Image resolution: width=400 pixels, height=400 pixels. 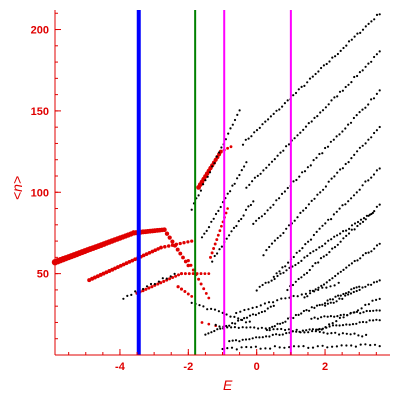 What do you see at coordinates (188, 367) in the screenshot?
I see `x-tick-label: -2` at bounding box center [188, 367].